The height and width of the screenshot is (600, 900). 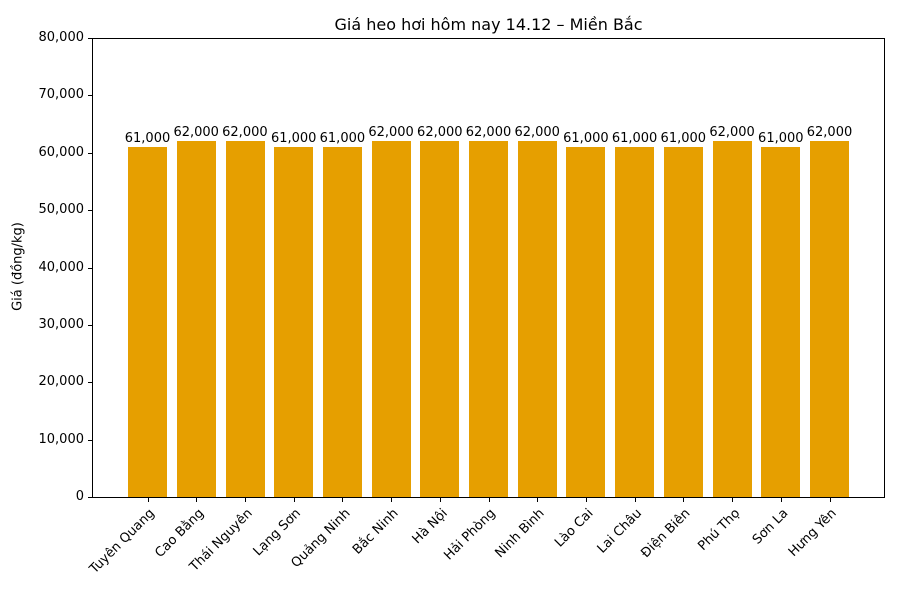 I want to click on x-tick-label: Bắc Ninh, so click(x=376, y=532).